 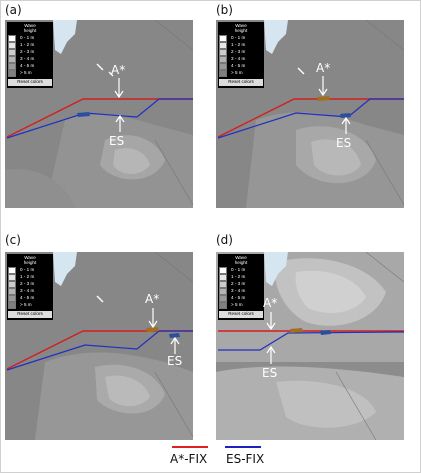 I want to click on es-fix-key-line, so click(x=243, y=447).